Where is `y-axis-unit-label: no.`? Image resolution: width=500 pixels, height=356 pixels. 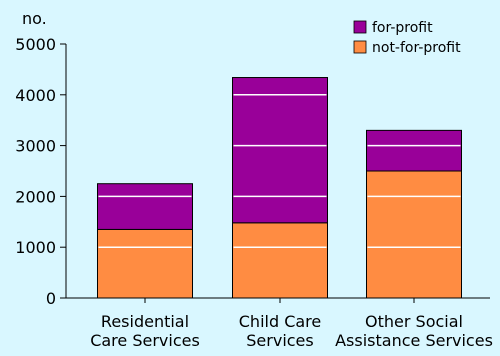 y-axis-unit-label: no. is located at coordinates (34, 18).